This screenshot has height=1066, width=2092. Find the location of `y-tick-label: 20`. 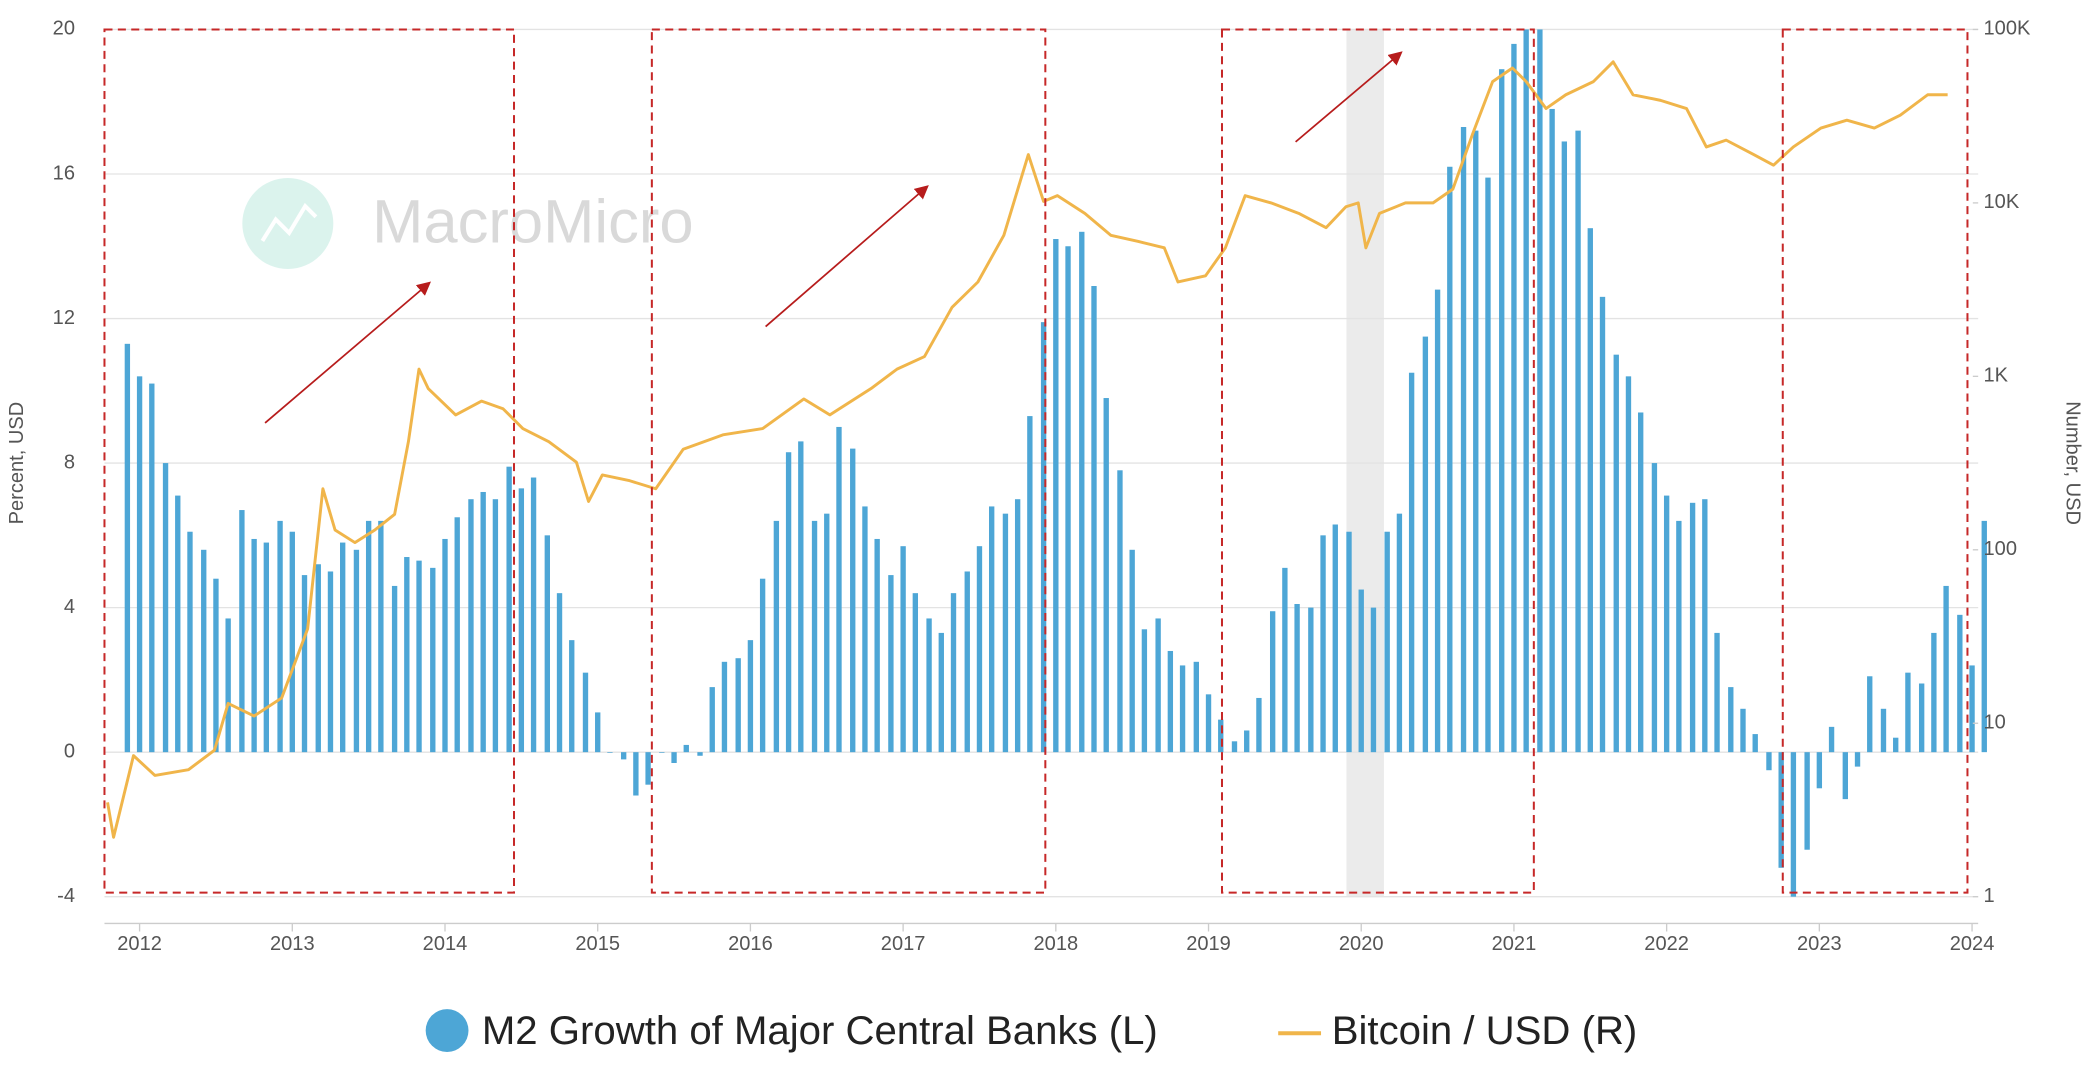

y-tick-label: 20 is located at coordinates (64, 29).